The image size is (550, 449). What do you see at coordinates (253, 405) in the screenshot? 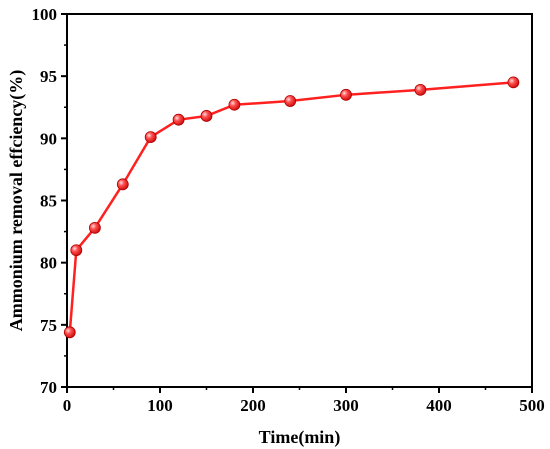
I see `x-tick-label: 200` at bounding box center [253, 405].